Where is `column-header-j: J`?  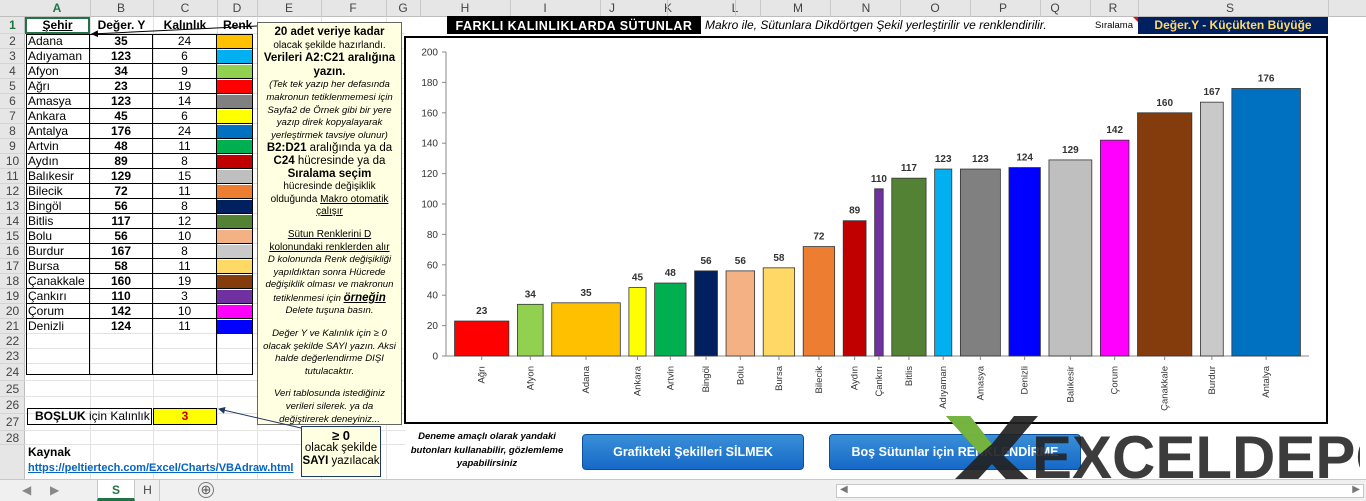
column-header-j: J is located at coordinates (612, 8).